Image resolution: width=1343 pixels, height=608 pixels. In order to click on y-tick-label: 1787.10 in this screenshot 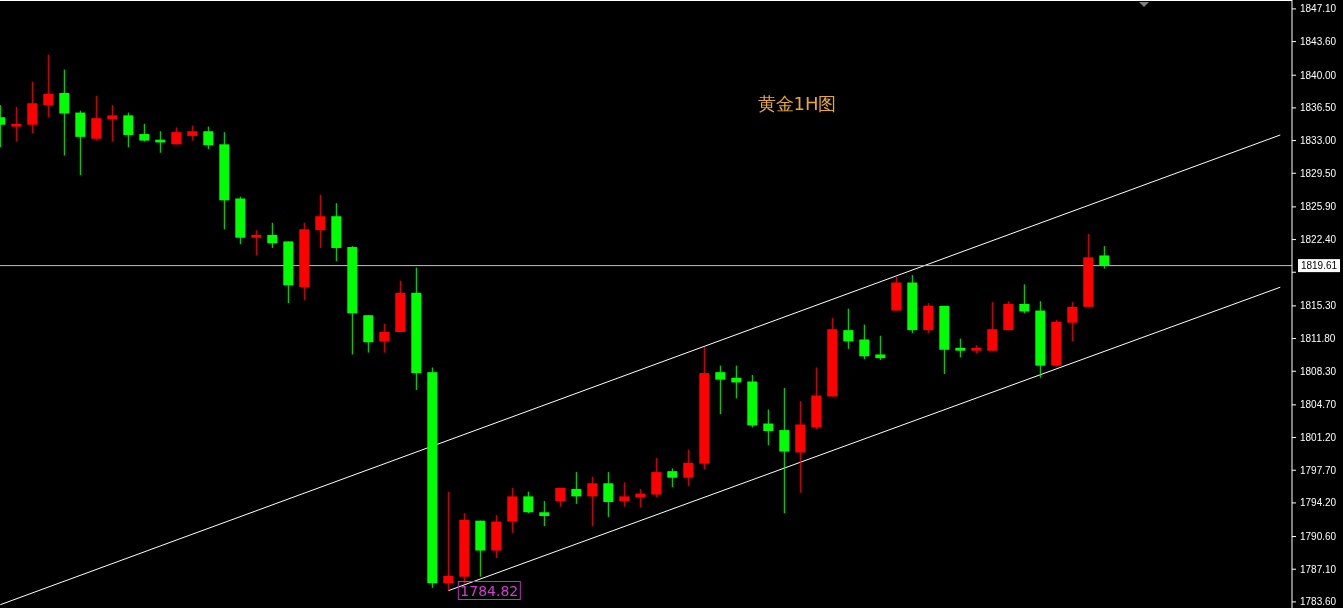, I will do `click(1318, 569)`.